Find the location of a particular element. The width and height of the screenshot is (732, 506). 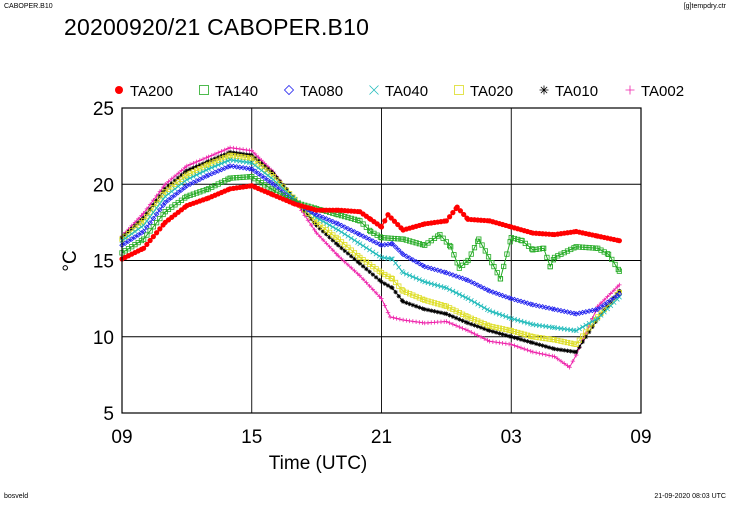

corner-label-control-file: [g]tempdry.ctr is located at coordinates (704, 6).